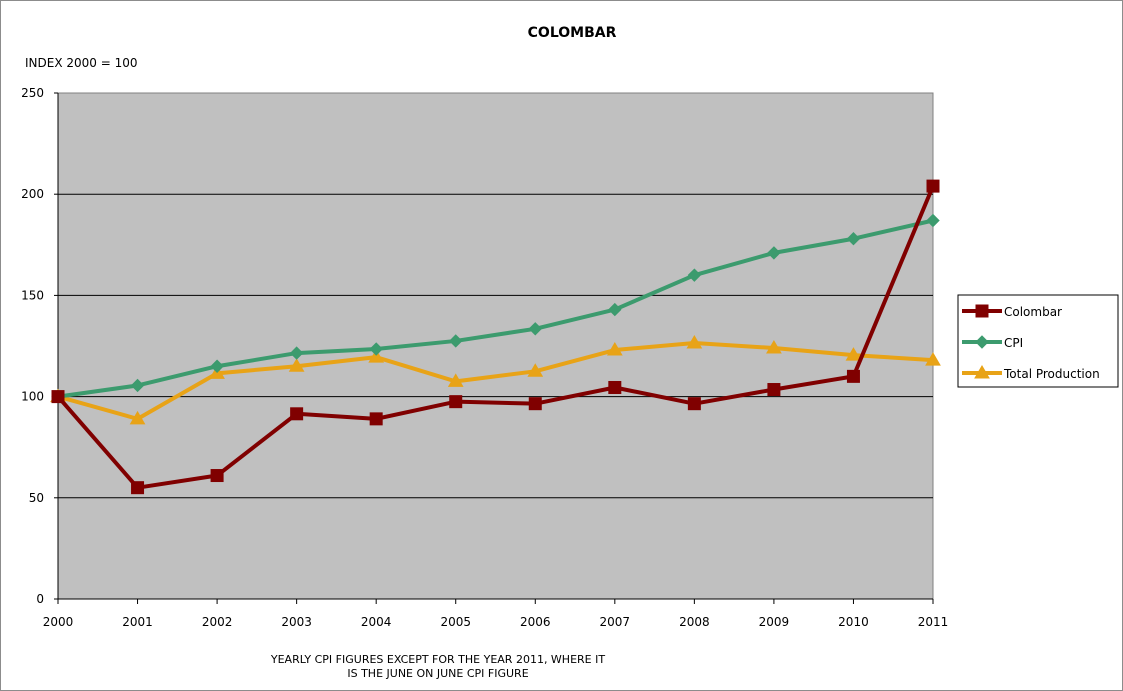 Image resolution: width=1123 pixels, height=691 pixels. What do you see at coordinates (982, 342) in the screenshot?
I see `legend-marker-cpi` at bounding box center [982, 342].